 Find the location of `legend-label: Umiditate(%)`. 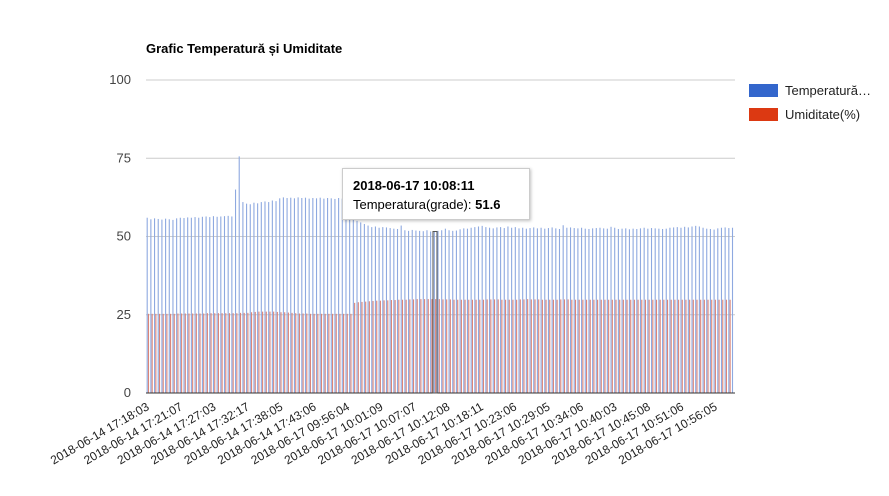

legend-label: Umiditate(%) is located at coordinates (822, 114).